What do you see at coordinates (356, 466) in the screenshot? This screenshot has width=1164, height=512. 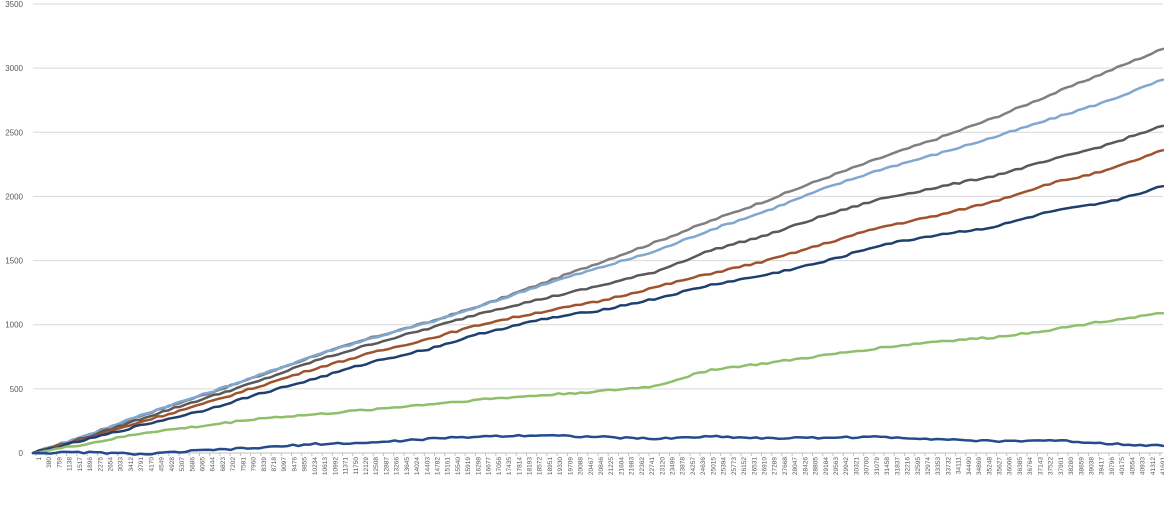 I see `x-tick-label: 11750` at bounding box center [356, 466].